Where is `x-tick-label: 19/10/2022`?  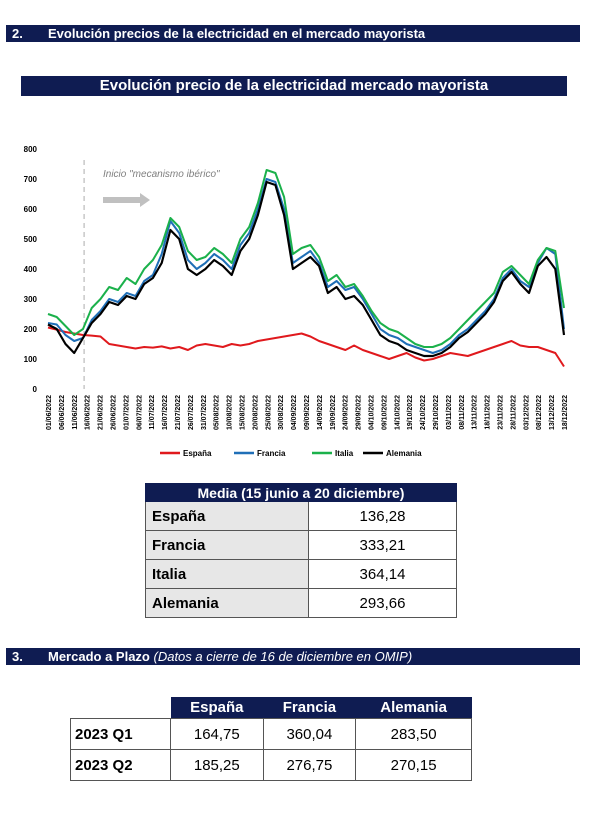
x-tick-label: 19/10/2022 is located at coordinates (410, 412).